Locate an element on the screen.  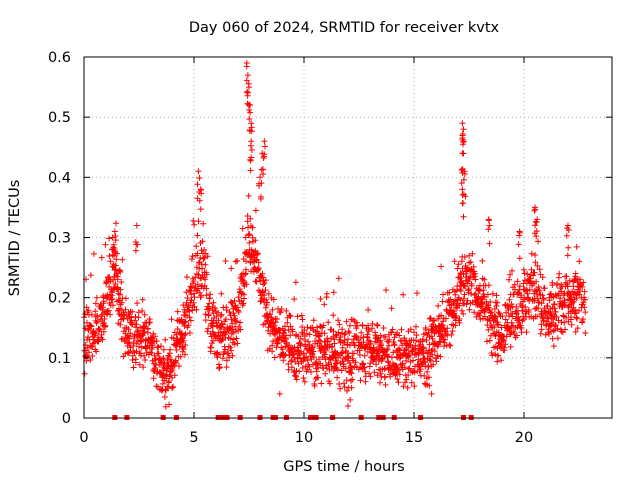
x-tick-label: 5 is located at coordinates (193, 438).